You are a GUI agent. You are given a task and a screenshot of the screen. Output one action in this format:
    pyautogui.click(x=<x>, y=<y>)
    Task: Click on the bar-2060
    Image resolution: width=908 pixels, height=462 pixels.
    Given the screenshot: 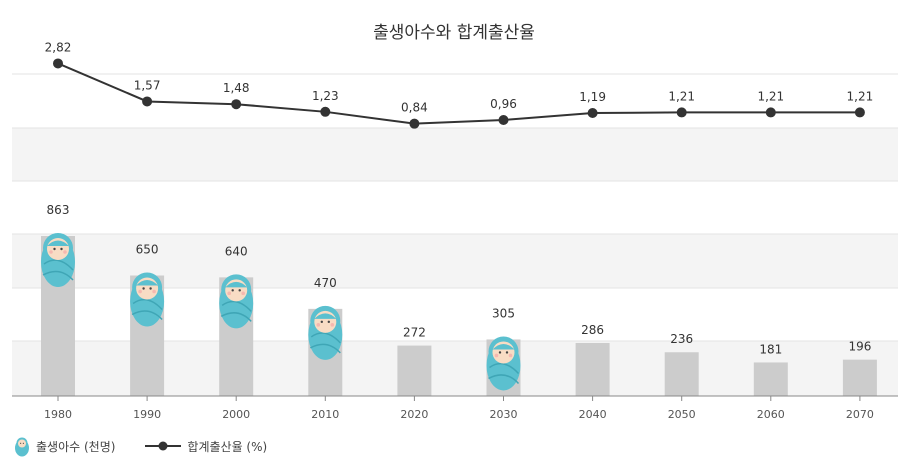 What is the action you would take?
    pyautogui.click(x=770, y=379)
    